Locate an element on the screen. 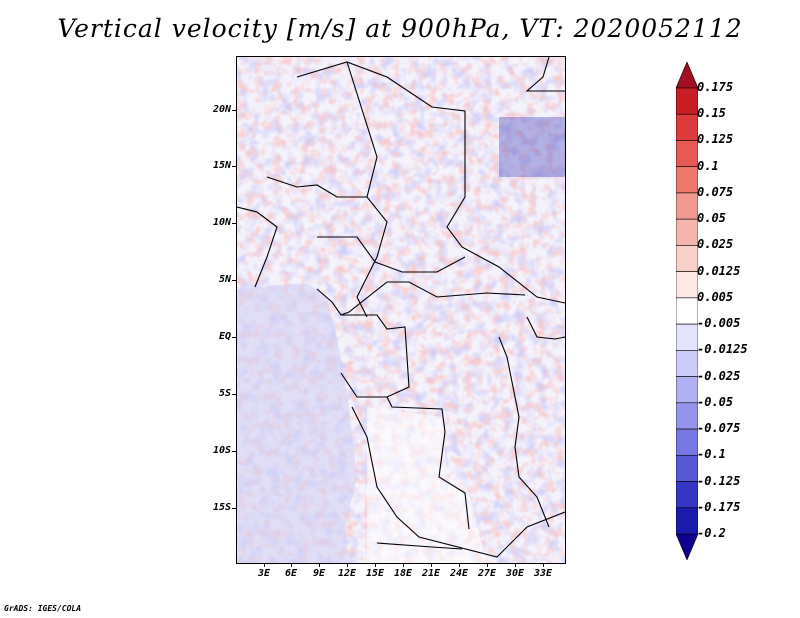  lon-label: 33E is located at coordinates (543, 573).